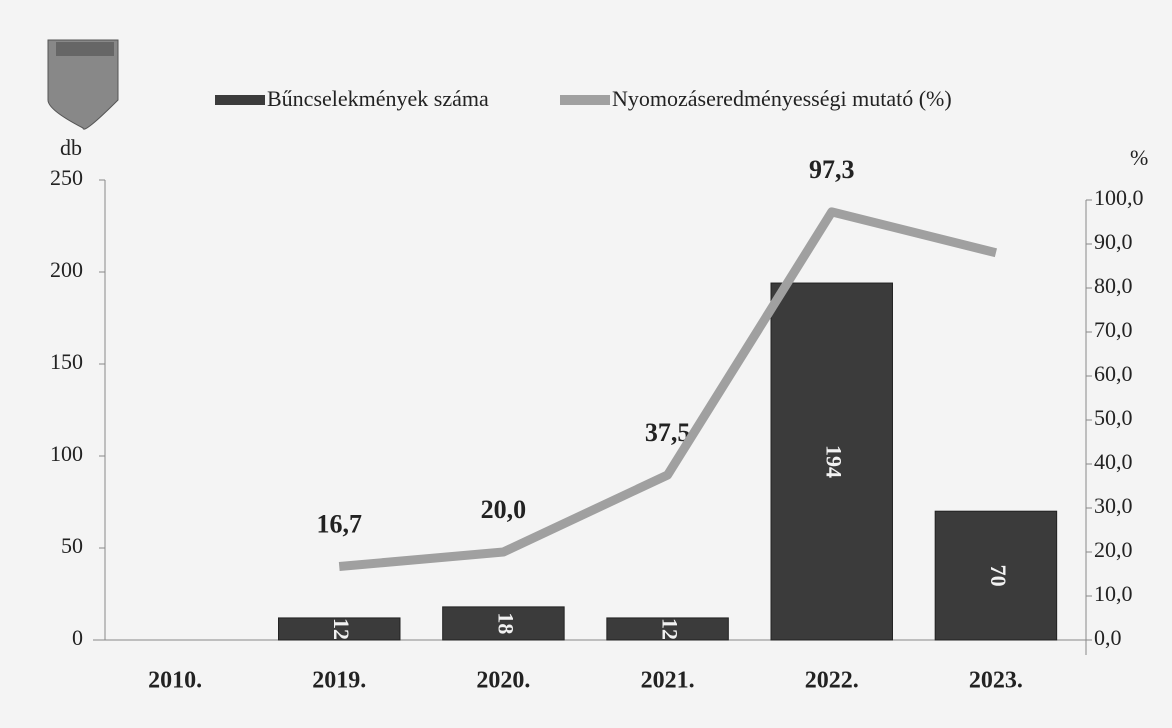 Image resolution: width=1172 pixels, height=728 pixels. What do you see at coordinates (668, 681) in the screenshot?
I see `x-tick-label: 2021.` at bounding box center [668, 681].